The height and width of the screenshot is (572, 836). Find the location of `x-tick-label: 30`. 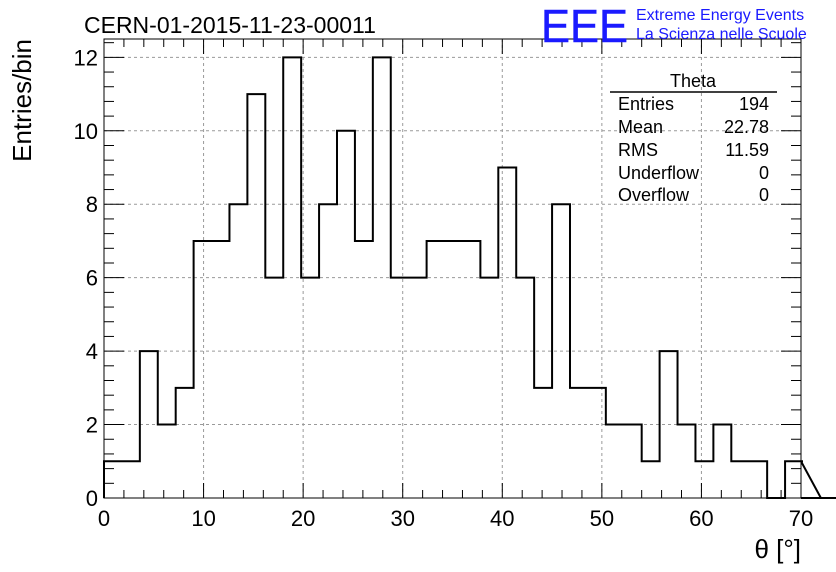

x-tick-label: 30 is located at coordinates (402, 518).